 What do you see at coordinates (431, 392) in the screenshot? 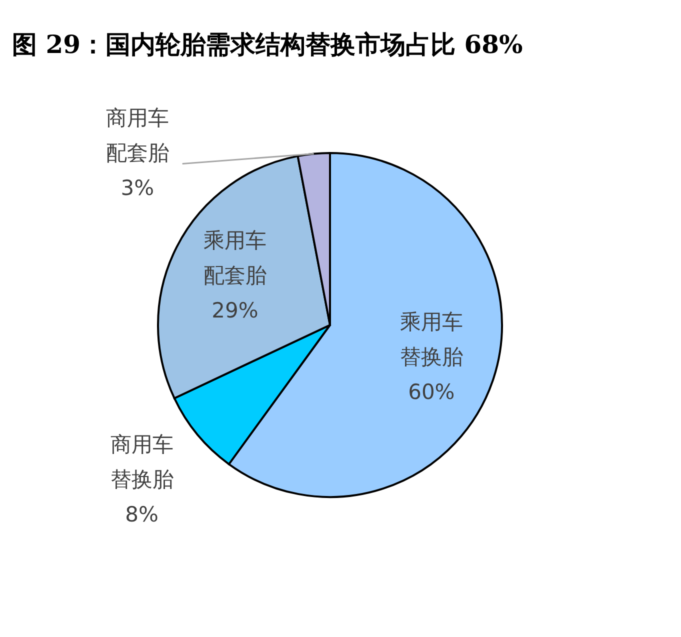
I see `data-label: 60%` at bounding box center [431, 392].